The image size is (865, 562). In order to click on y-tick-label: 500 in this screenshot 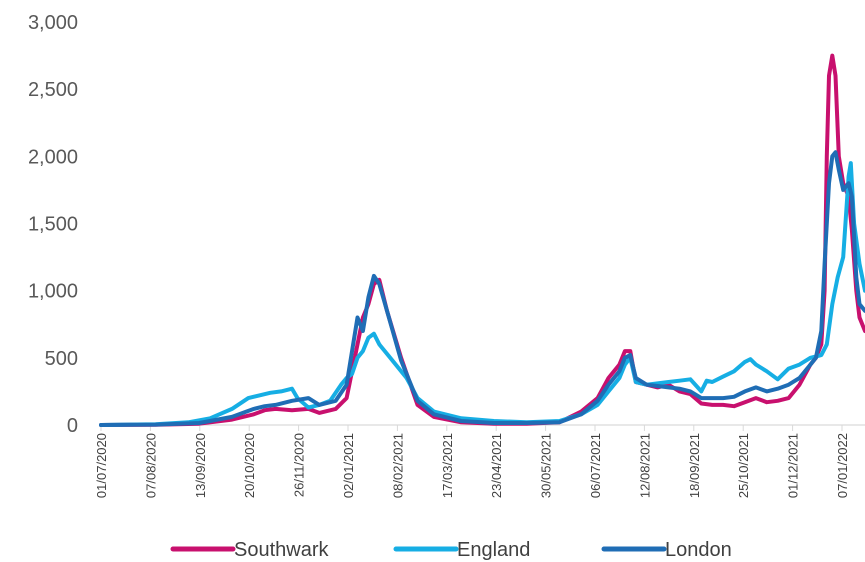, I will do `click(61, 359)`.